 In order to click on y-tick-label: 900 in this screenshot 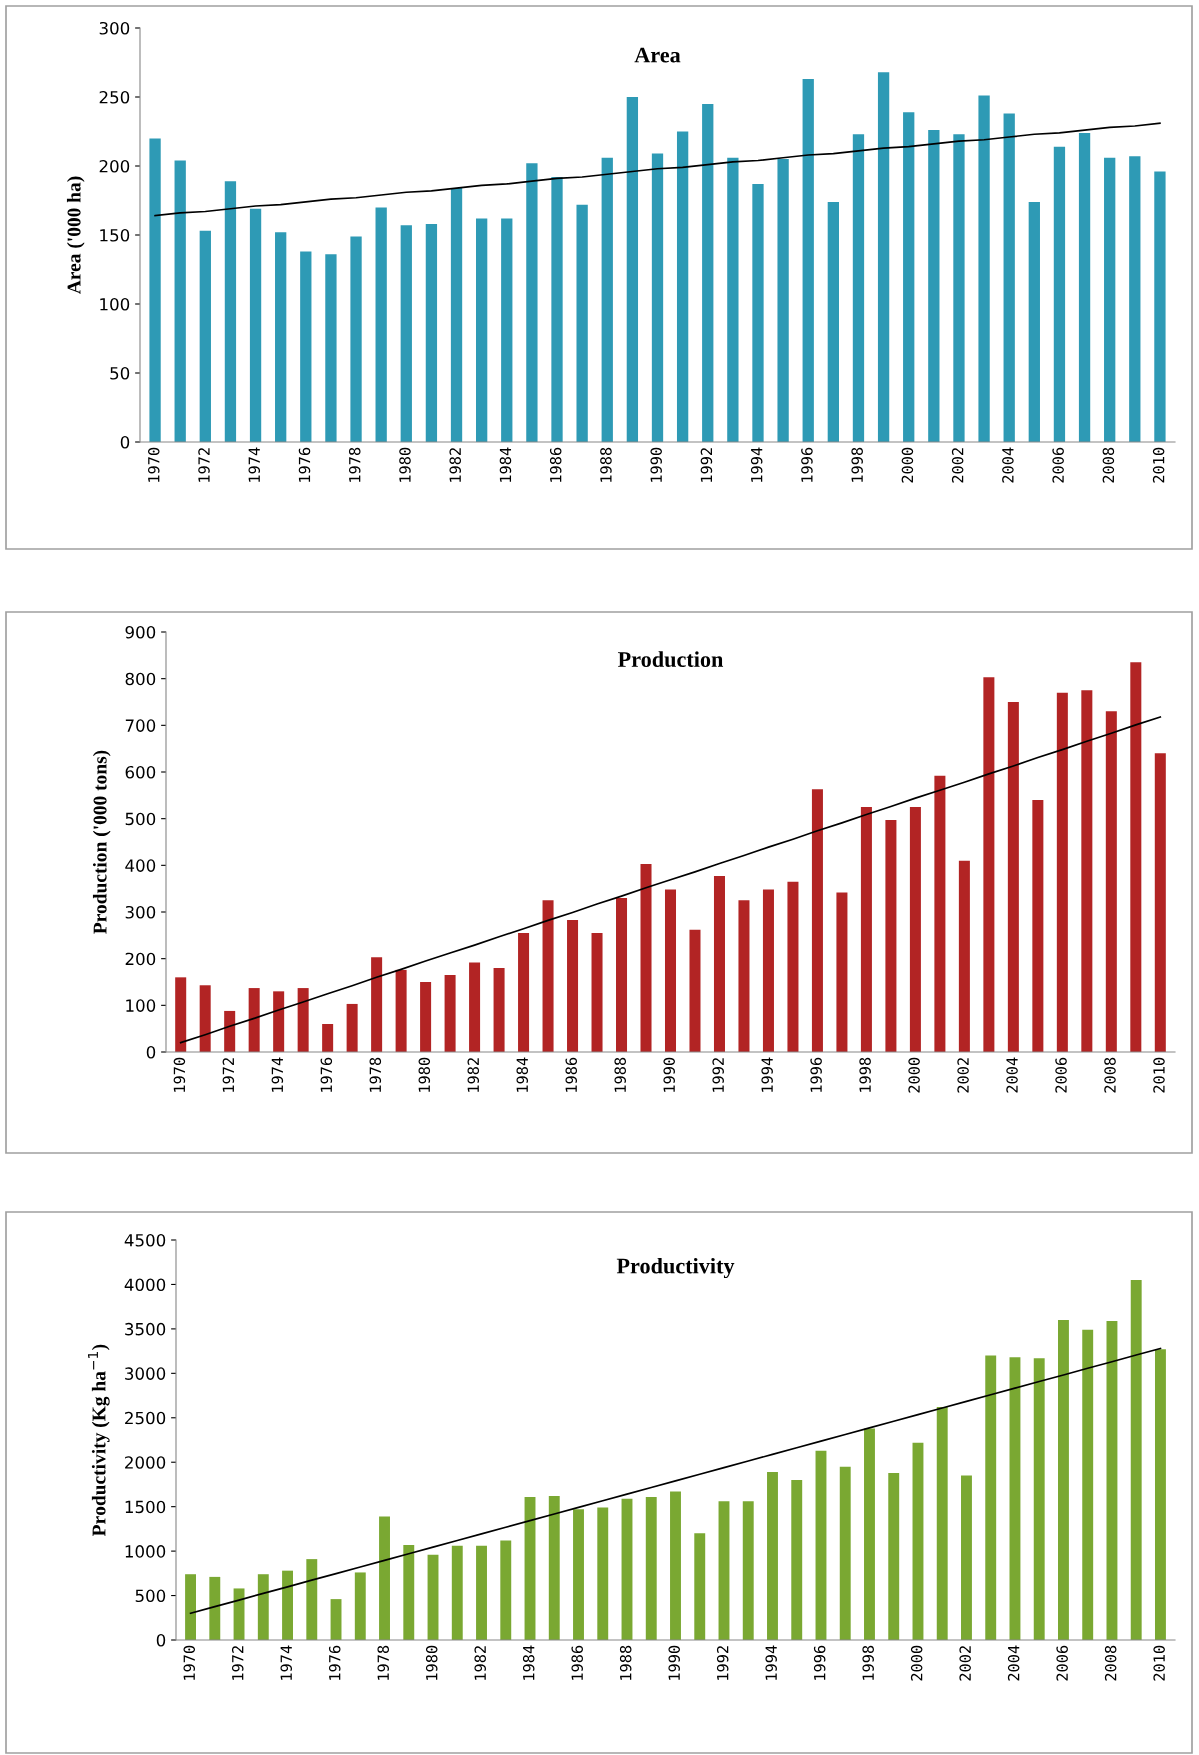, I will do `click(140, 632)`.